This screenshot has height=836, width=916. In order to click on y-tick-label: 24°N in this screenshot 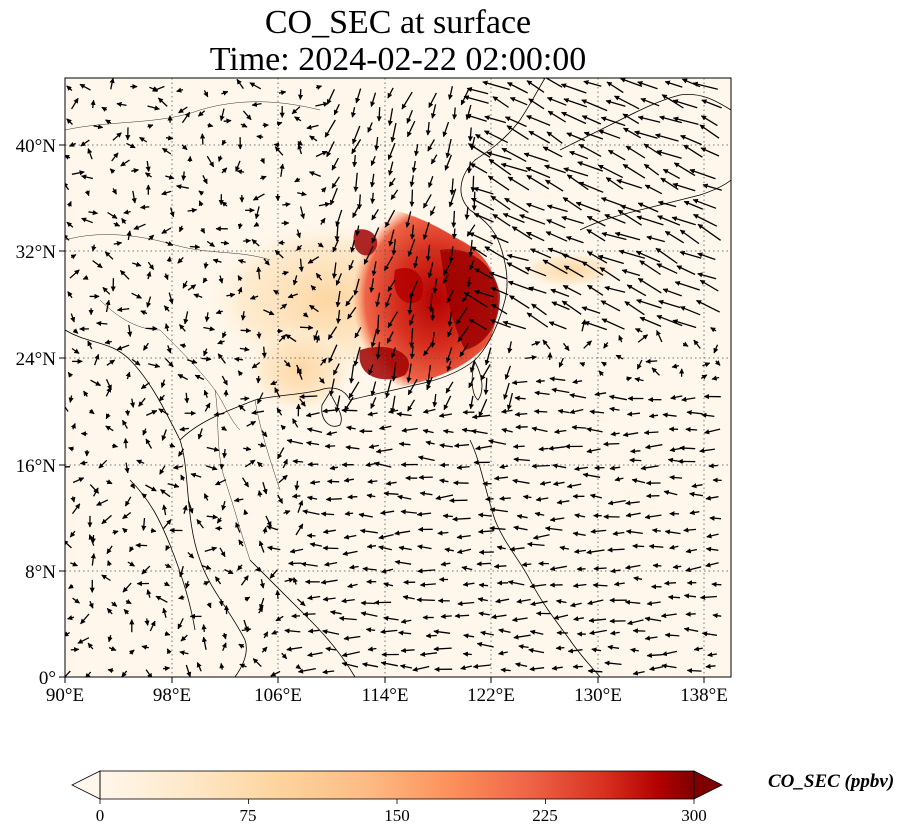, I will do `click(36, 359)`.